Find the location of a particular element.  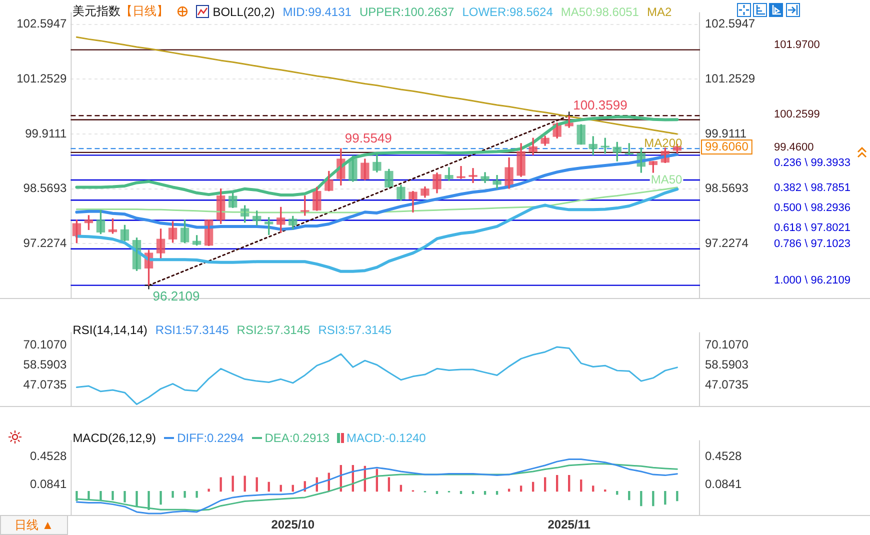

text: LOWER:98.5624 is located at coordinates (507, 11).